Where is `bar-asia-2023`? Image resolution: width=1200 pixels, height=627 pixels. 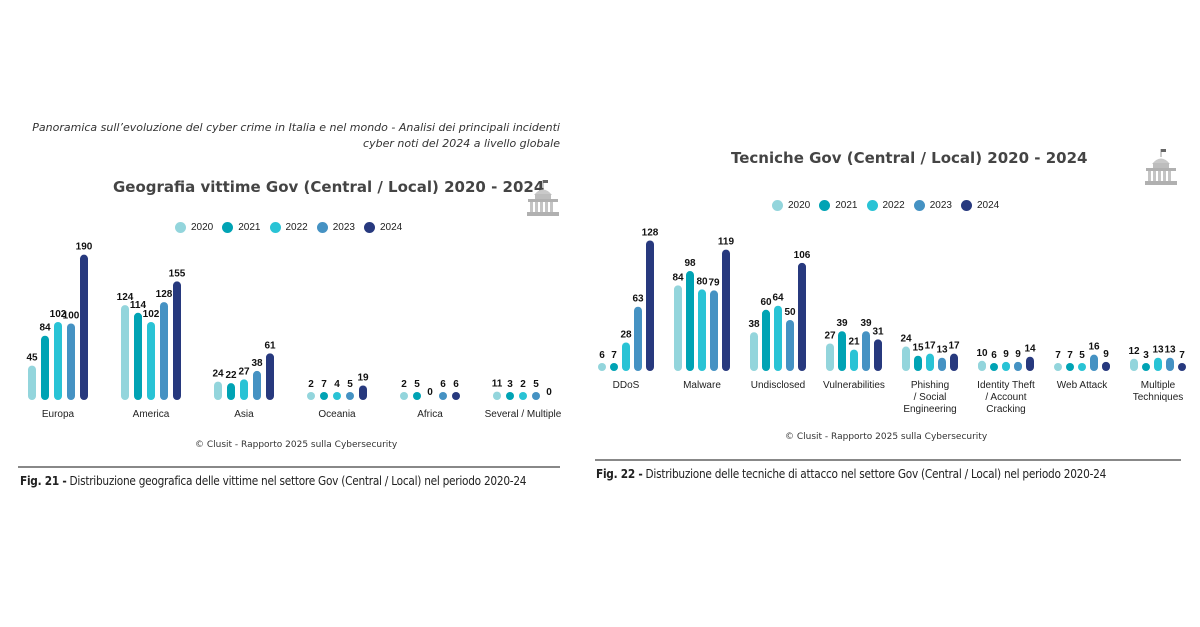
bar-asia-2023 is located at coordinates (257, 385).